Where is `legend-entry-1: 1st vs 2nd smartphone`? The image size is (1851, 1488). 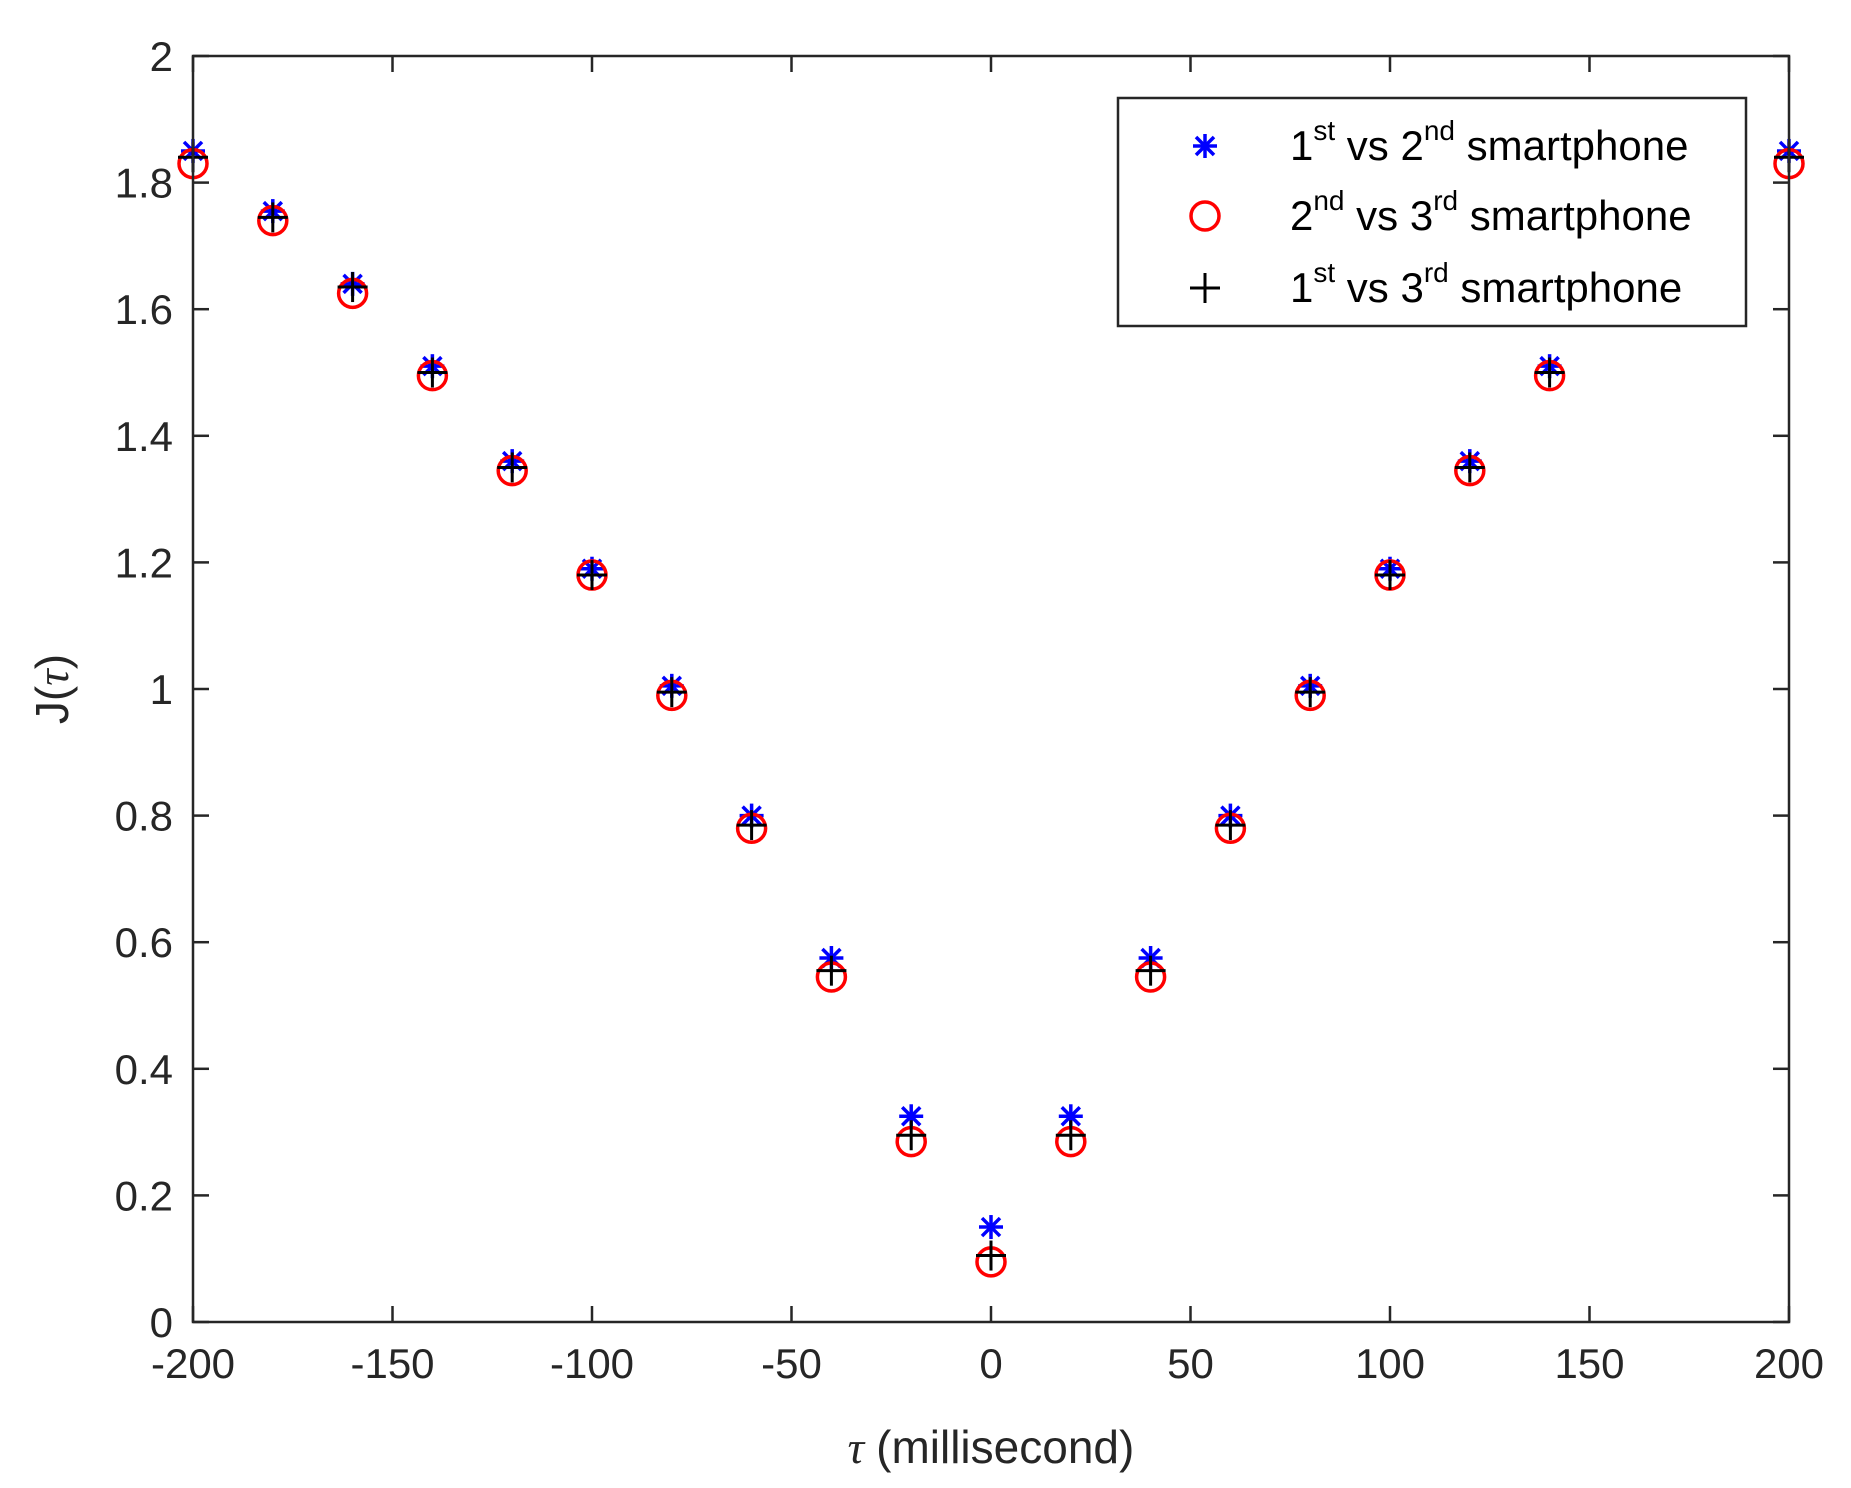 legend-entry-1: 1st vs 2nd smartphone is located at coordinates (1440, 142).